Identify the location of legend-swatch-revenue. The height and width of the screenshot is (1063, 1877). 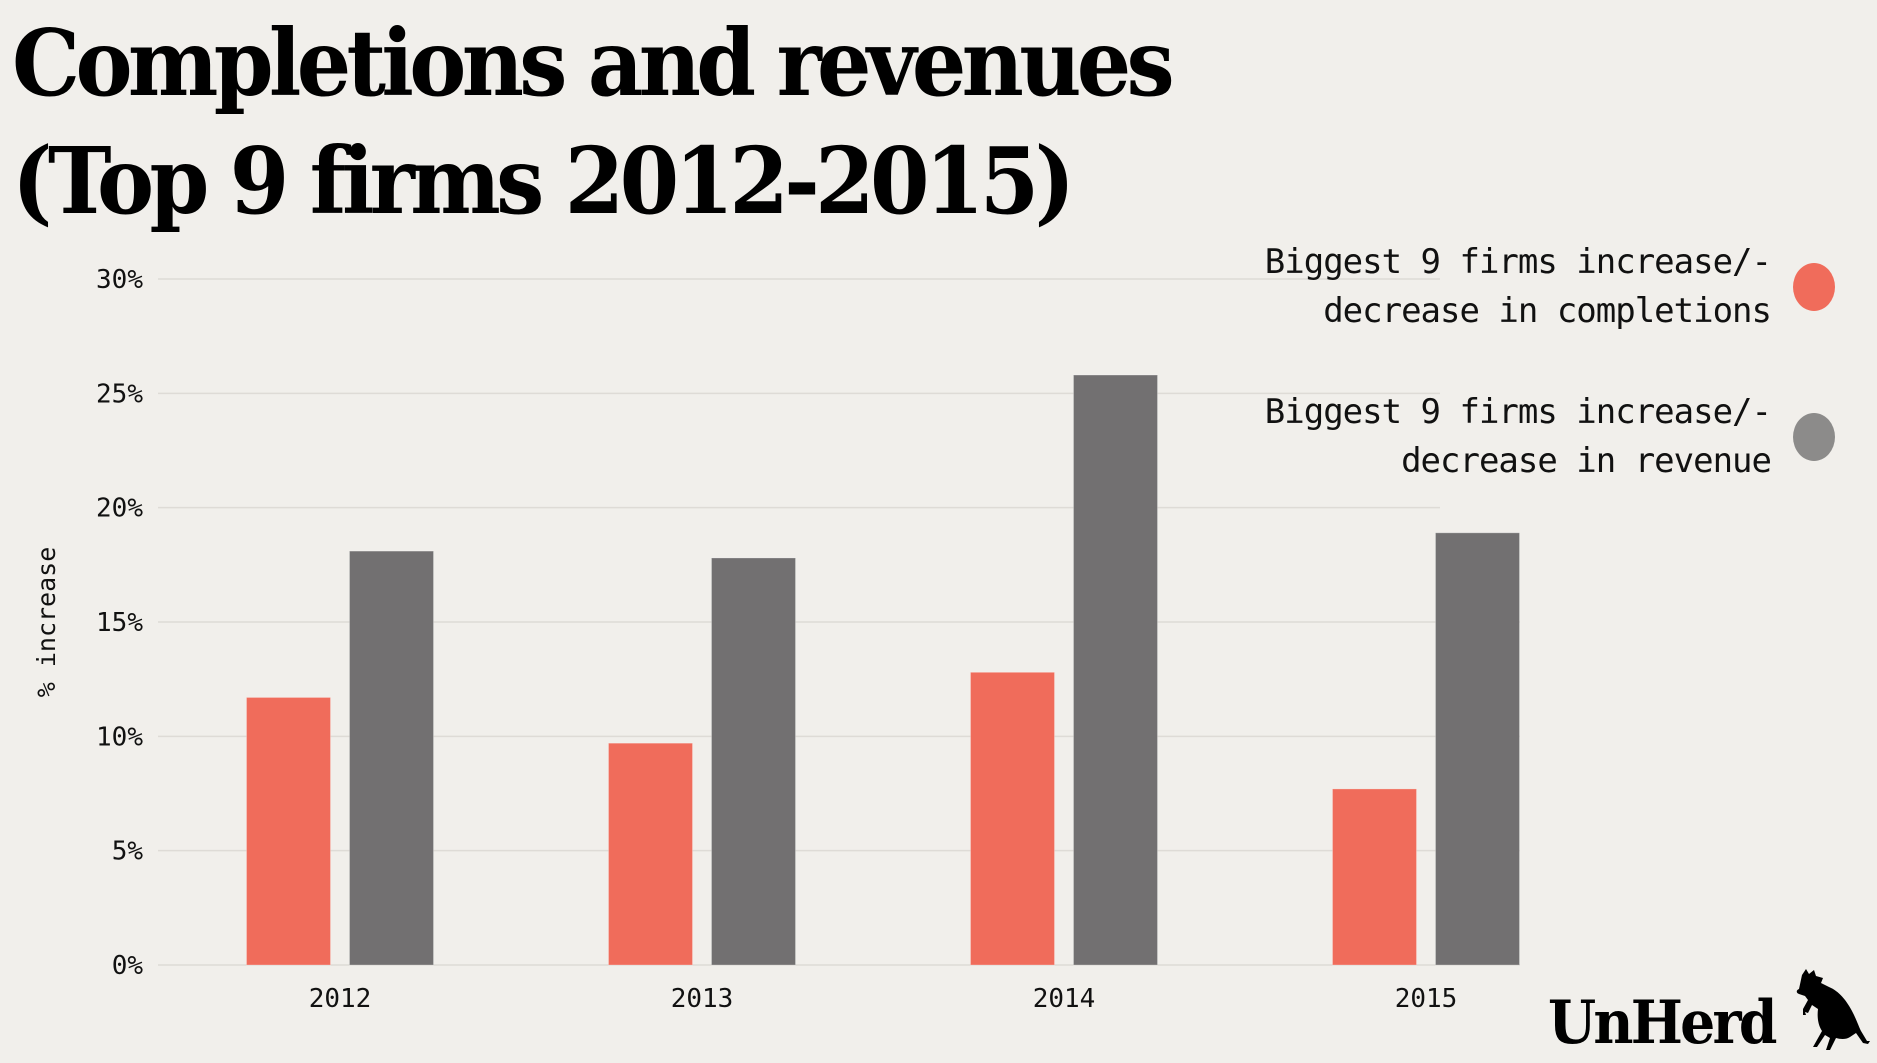
(1814, 437).